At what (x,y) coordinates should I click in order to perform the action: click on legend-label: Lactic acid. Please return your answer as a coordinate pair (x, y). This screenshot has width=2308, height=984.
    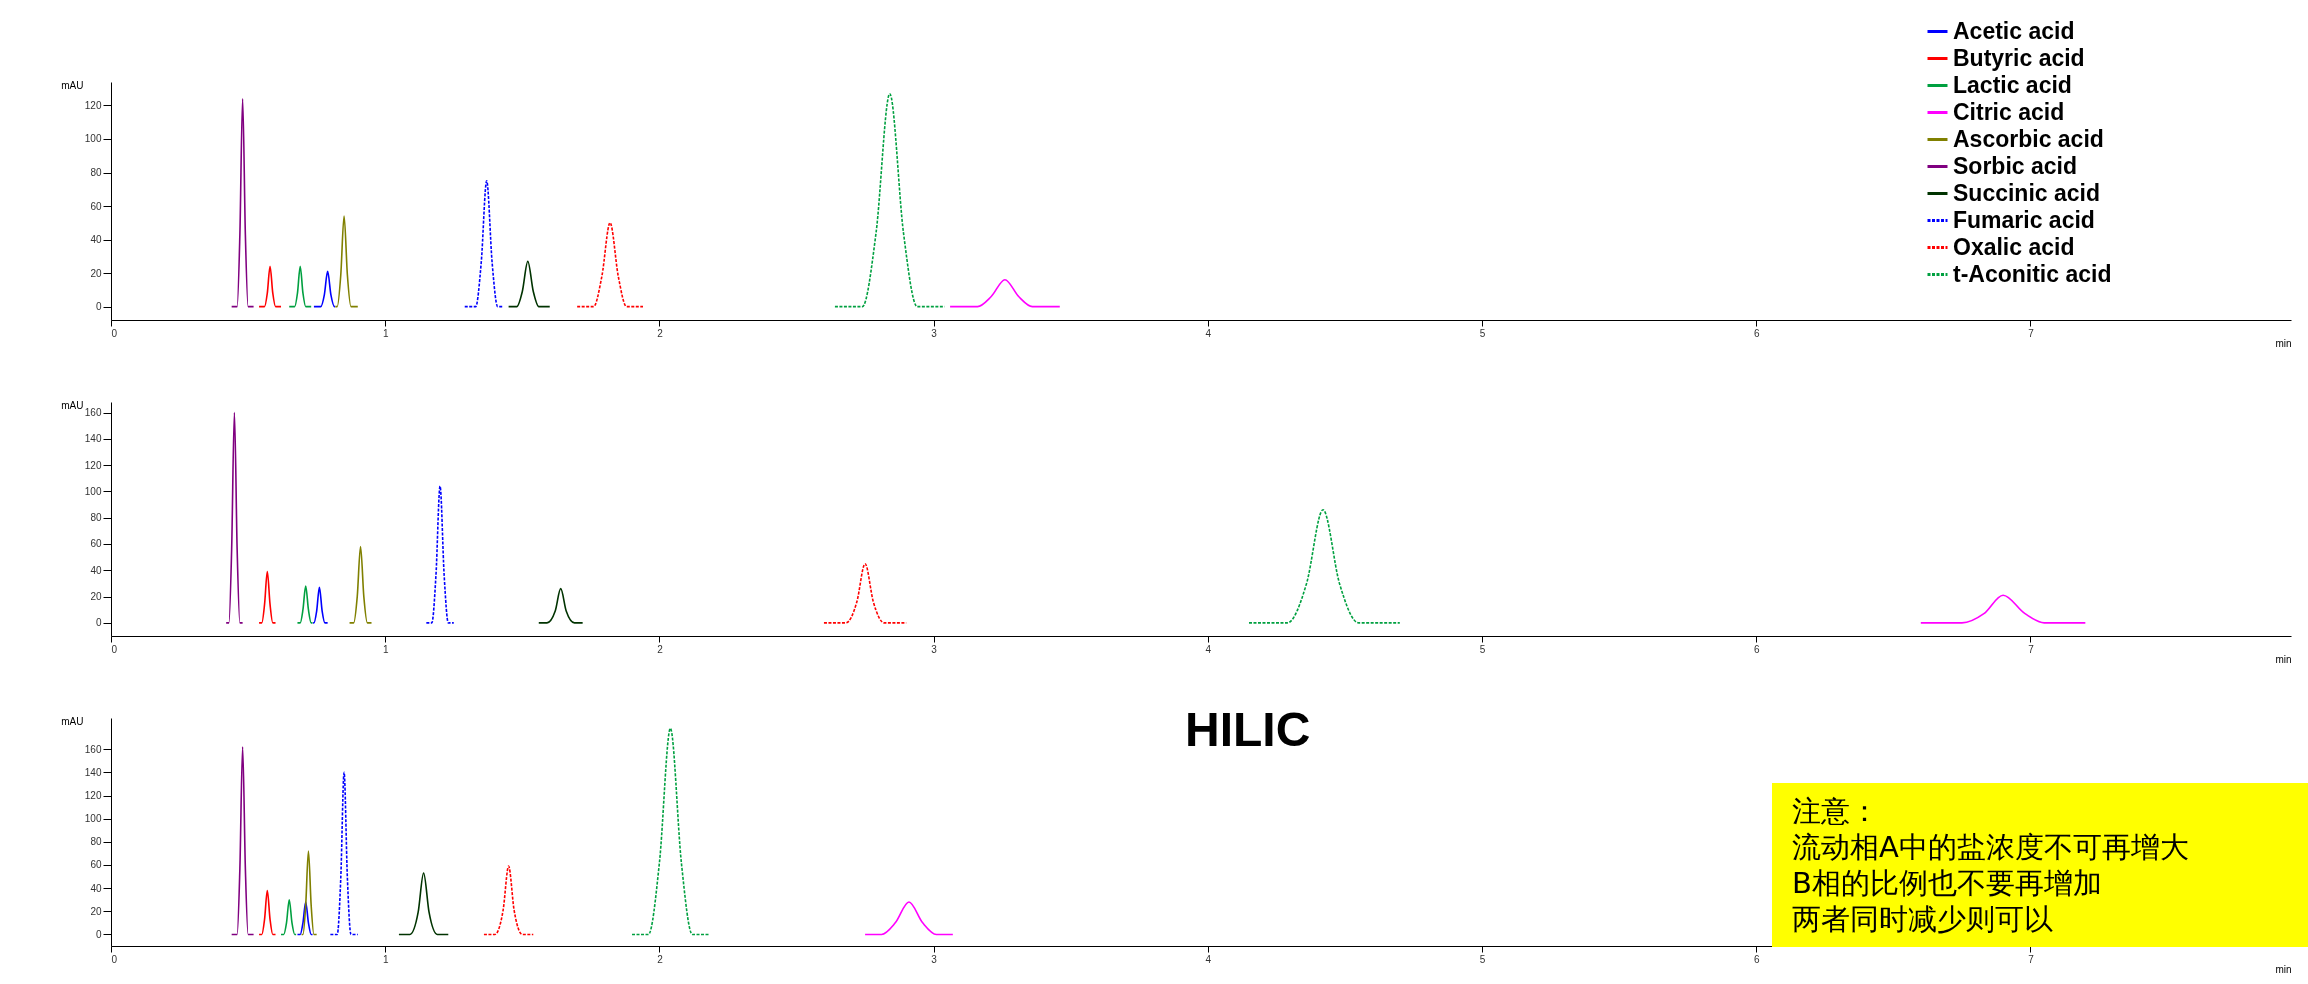
    Looking at the image, I should click on (2012, 84).